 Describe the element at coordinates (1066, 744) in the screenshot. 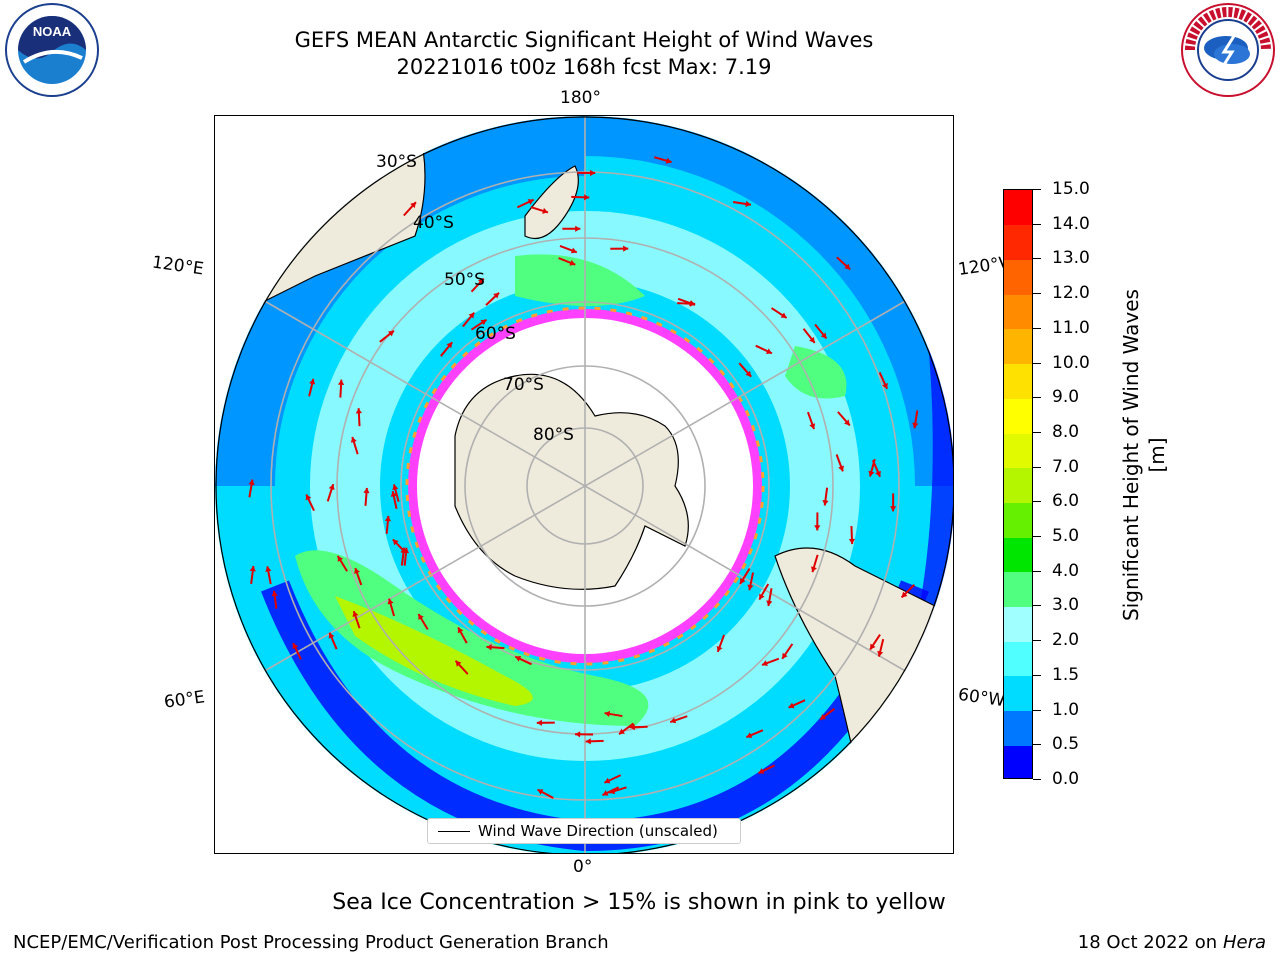

I see `colorbar-tick-label: 0.5` at that location.